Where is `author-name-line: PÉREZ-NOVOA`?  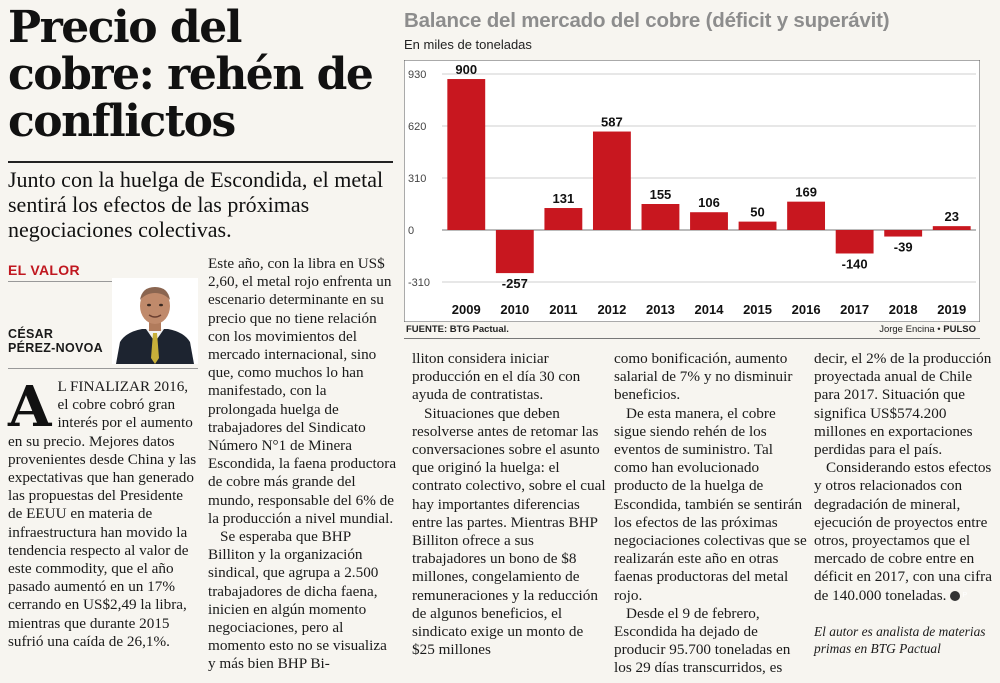 author-name-line: PÉREZ-NOVOA is located at coordinates (55, 348).